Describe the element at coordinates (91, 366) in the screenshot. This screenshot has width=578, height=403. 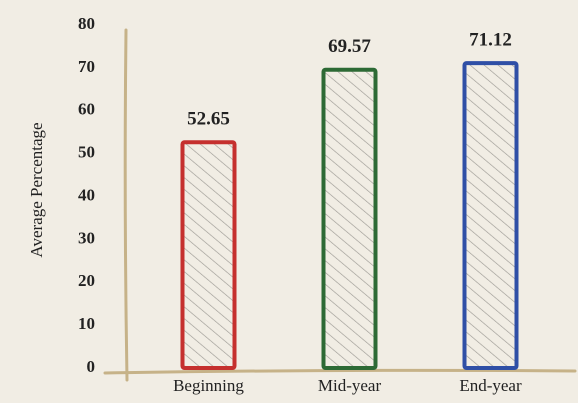
I see `y-tick-label: 0` at that location.